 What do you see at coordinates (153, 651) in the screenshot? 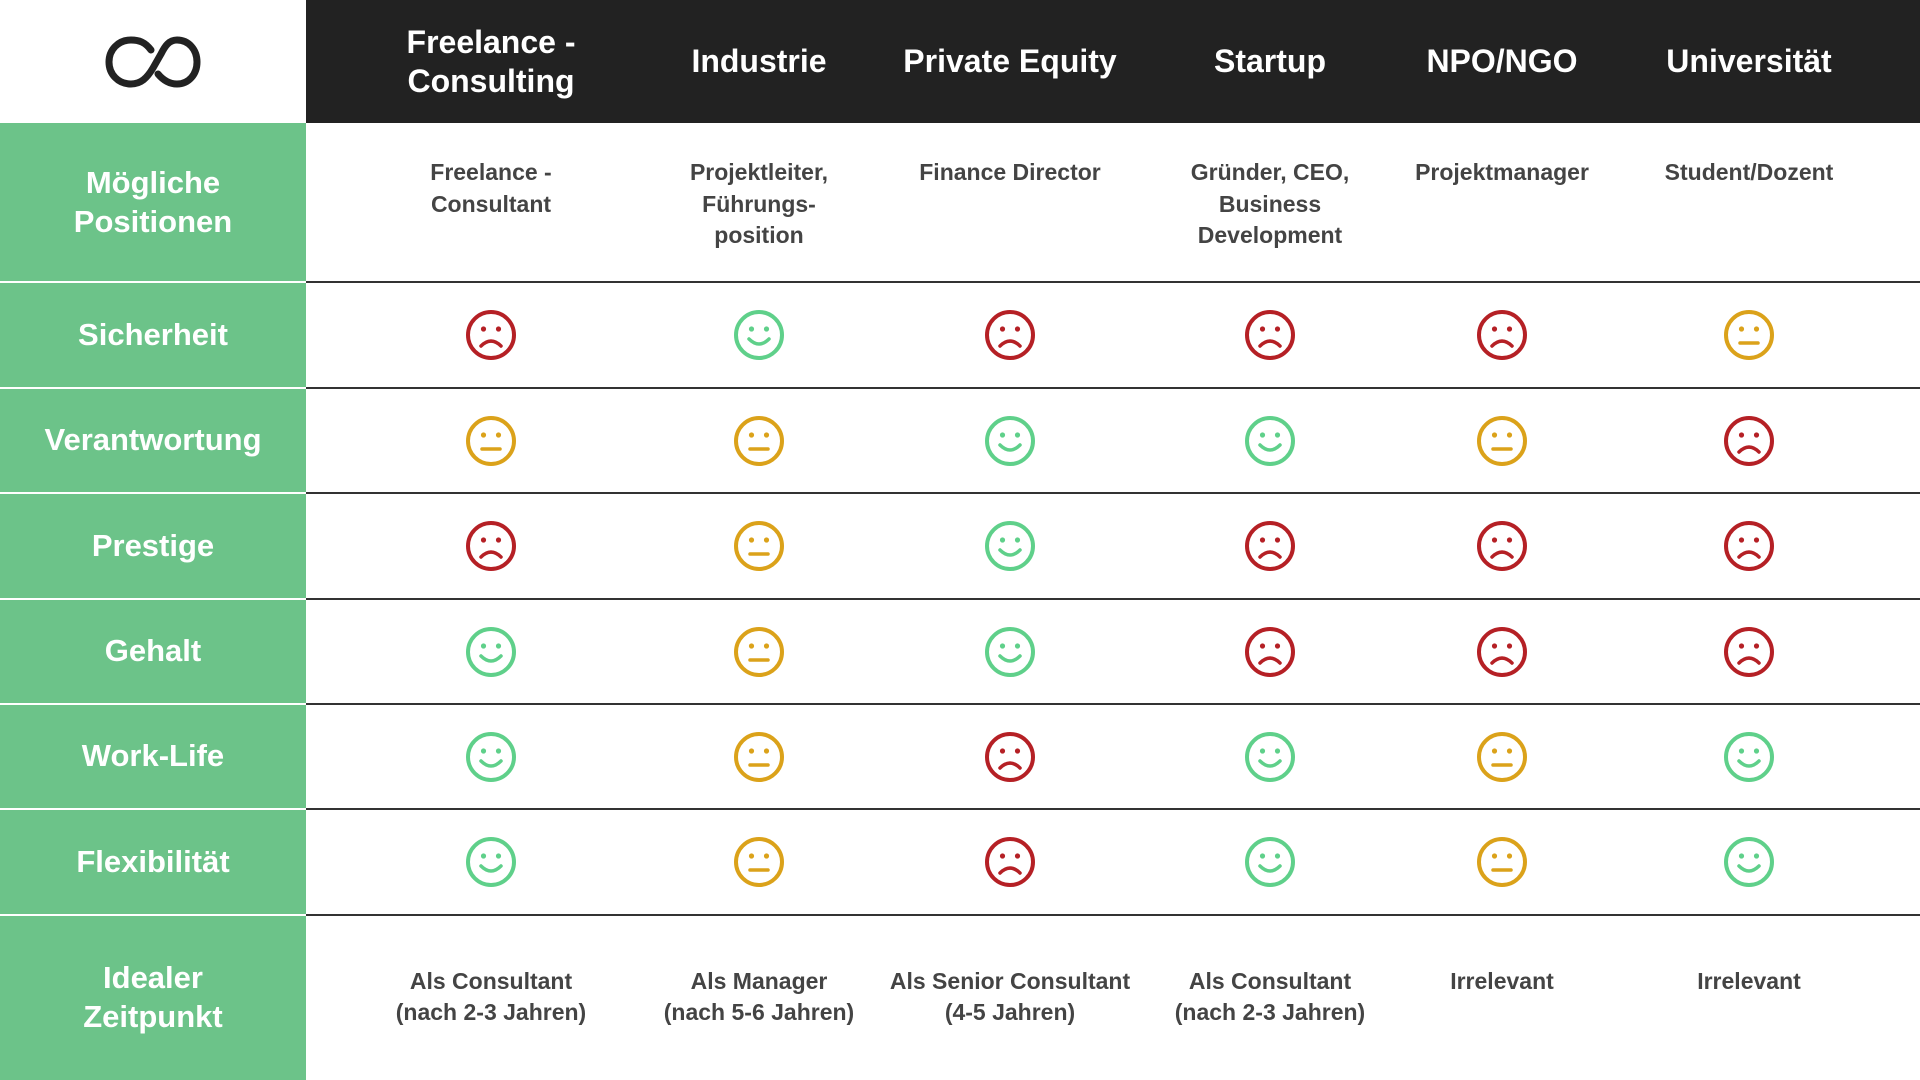
I see `row-label: Gehalt` at bounding box center [153, 651].